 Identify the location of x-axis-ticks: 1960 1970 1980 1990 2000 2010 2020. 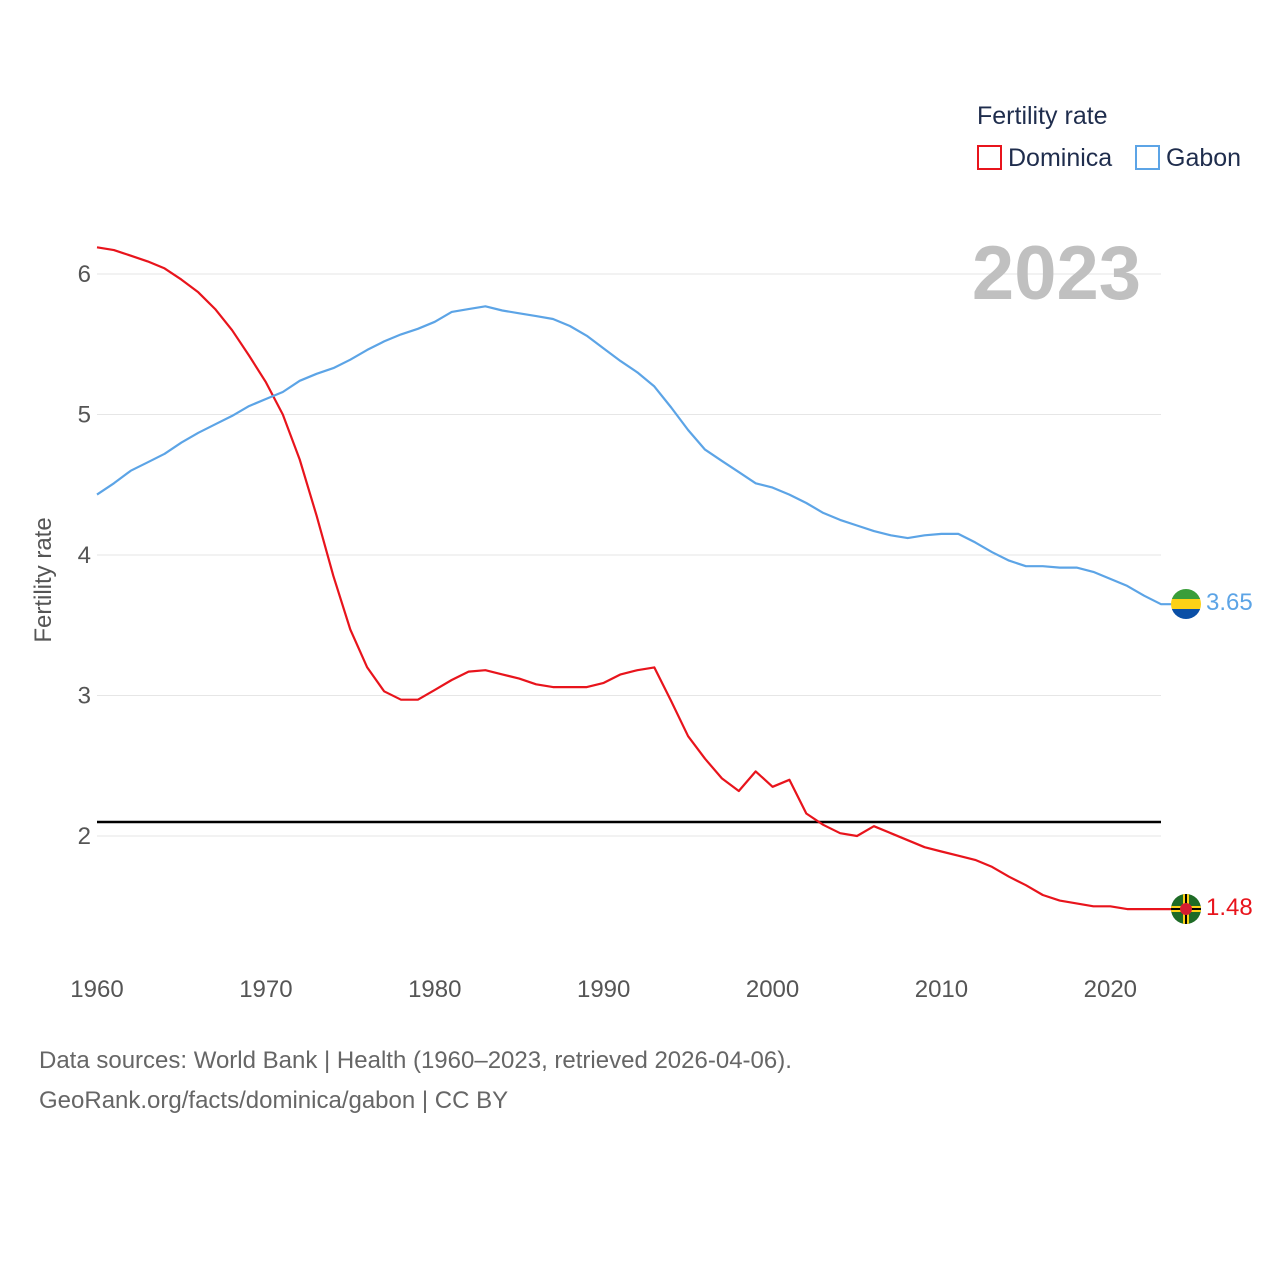
(603, 989).